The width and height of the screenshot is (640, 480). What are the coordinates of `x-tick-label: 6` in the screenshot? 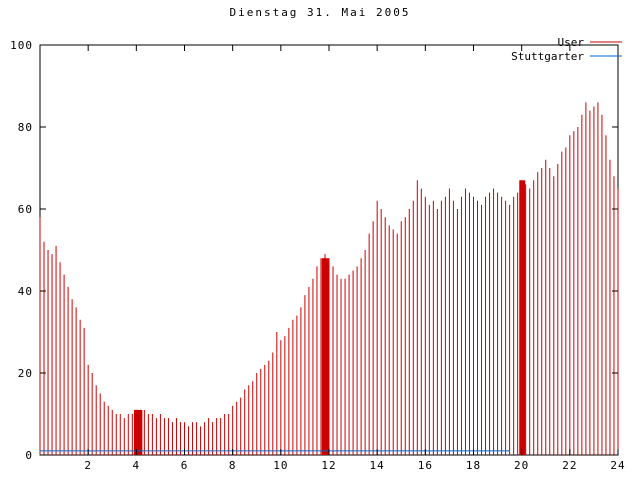 It's located at (185, 465).